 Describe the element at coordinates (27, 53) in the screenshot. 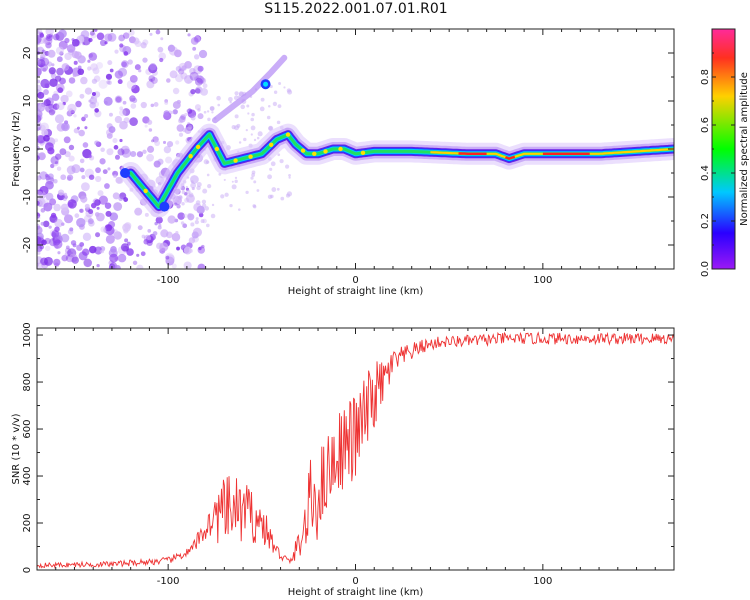

I see `y-tick-label: 20` at that location.